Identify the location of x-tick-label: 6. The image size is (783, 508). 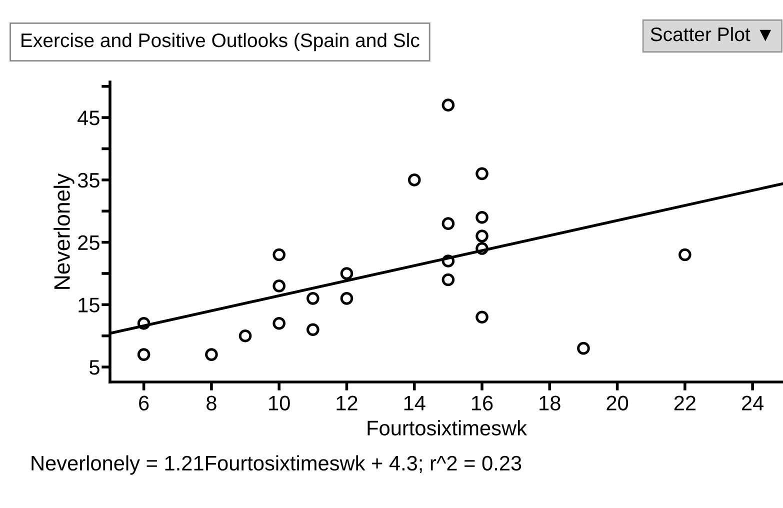
(144, 403).